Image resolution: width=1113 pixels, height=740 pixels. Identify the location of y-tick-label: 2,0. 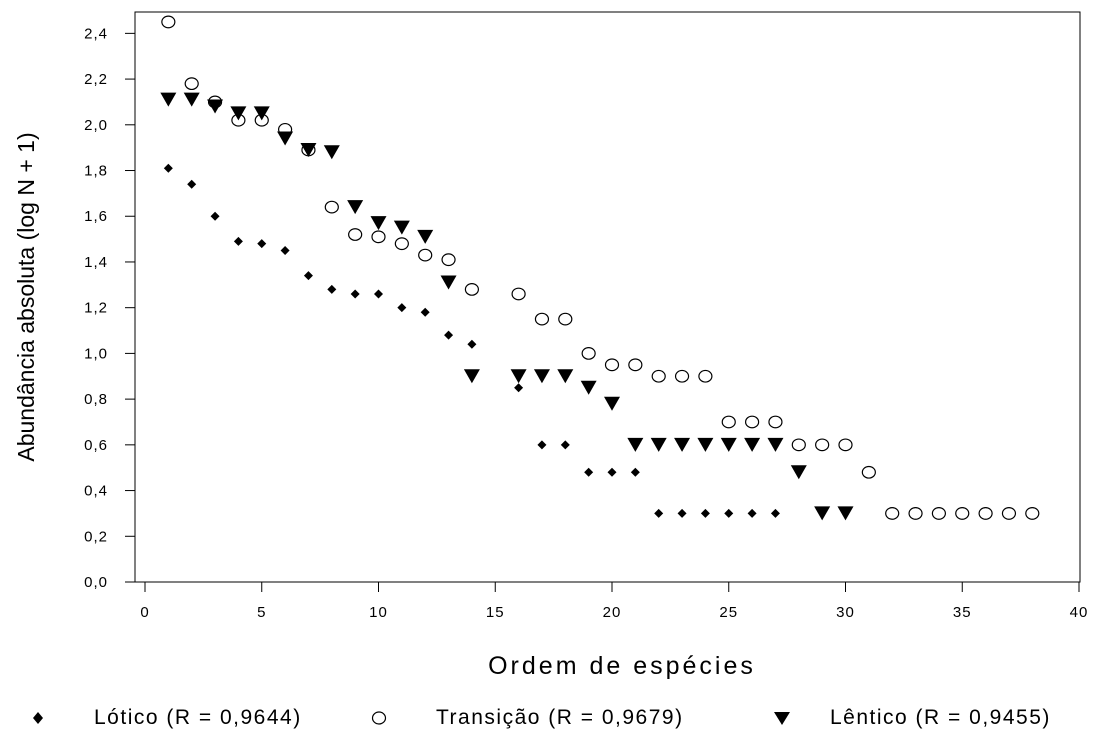
(96, 125).